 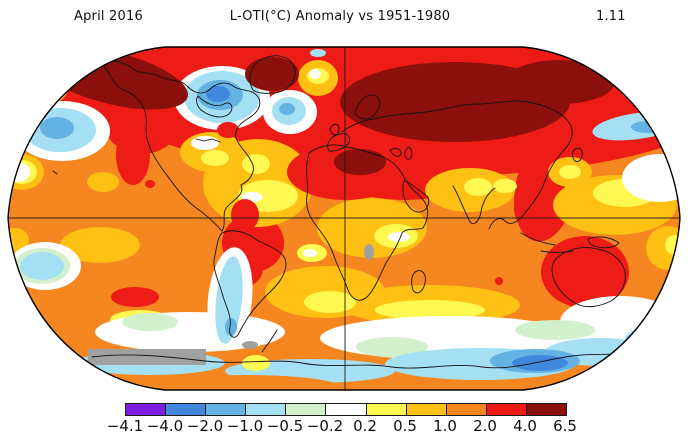 I want to click on colorbar-segment-dark_red, so click(x=546, y=409).